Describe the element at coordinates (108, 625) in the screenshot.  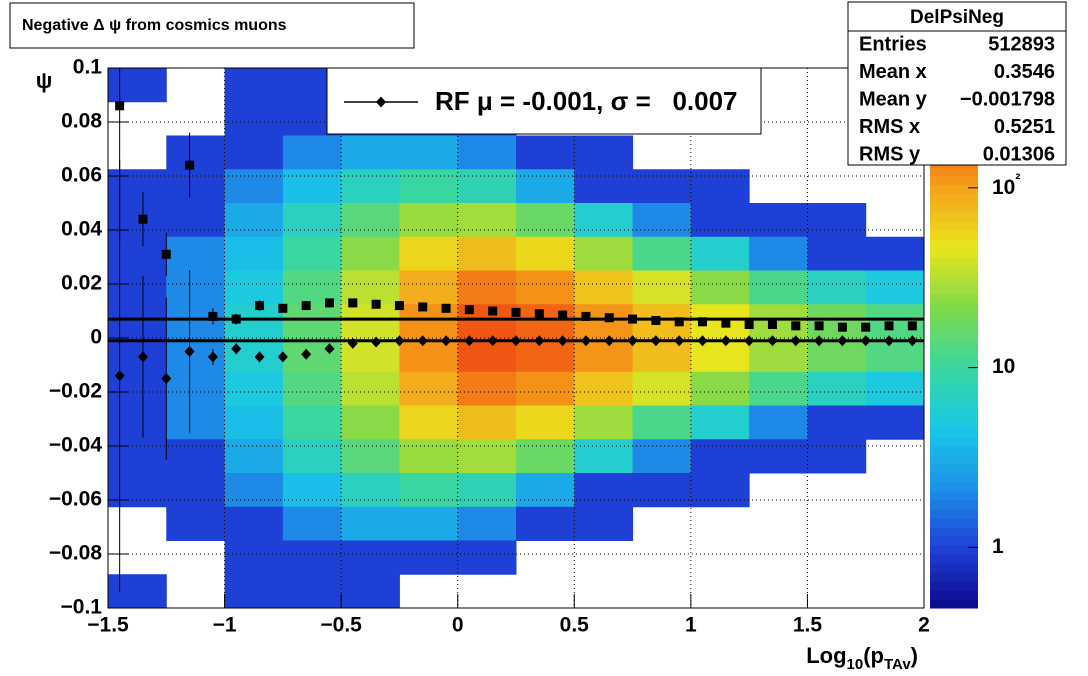
I see `x-tick-label: −1.5` at that location.